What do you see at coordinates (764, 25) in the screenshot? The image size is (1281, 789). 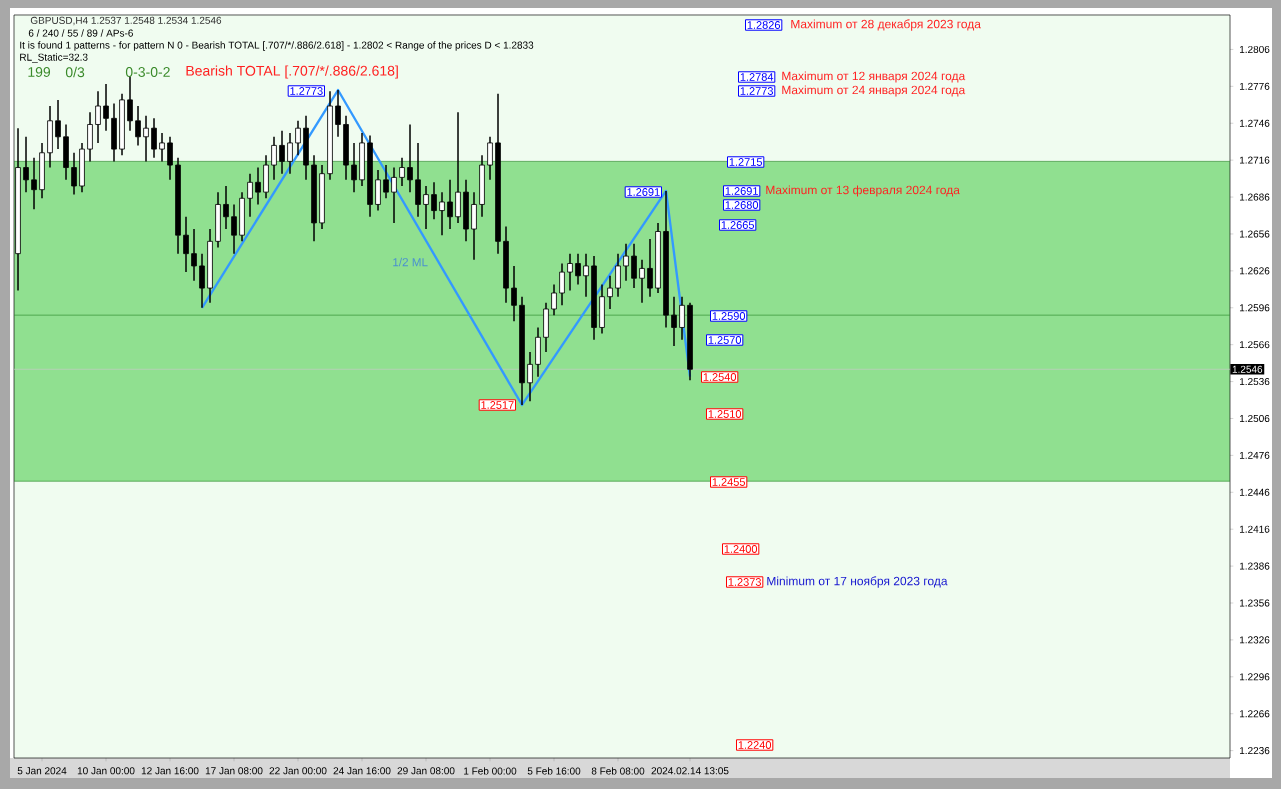 I see `annotation: 1.2826` at bounding box center [764, 25].